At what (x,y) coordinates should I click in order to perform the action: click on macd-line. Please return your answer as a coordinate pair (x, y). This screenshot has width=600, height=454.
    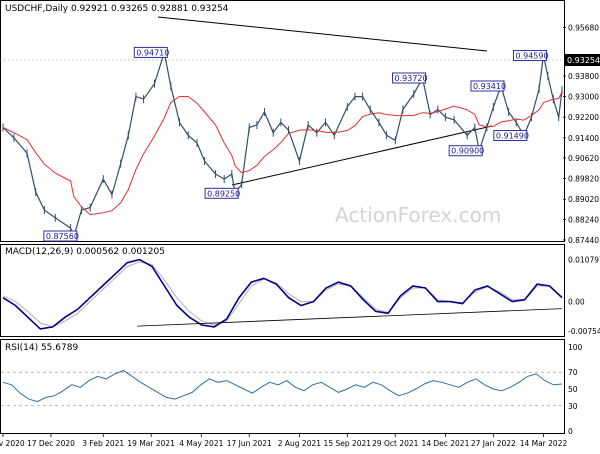
    Looking at the image, I should click on (282, 294).